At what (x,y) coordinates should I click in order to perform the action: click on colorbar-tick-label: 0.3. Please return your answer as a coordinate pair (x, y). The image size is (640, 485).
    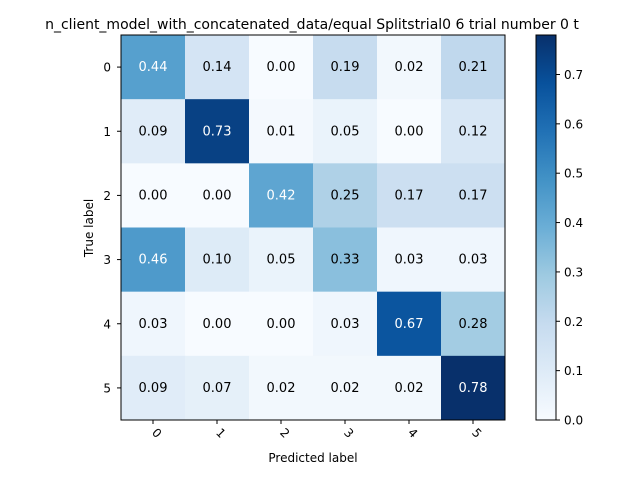
    Looking at the image, I should click on (573, 272).